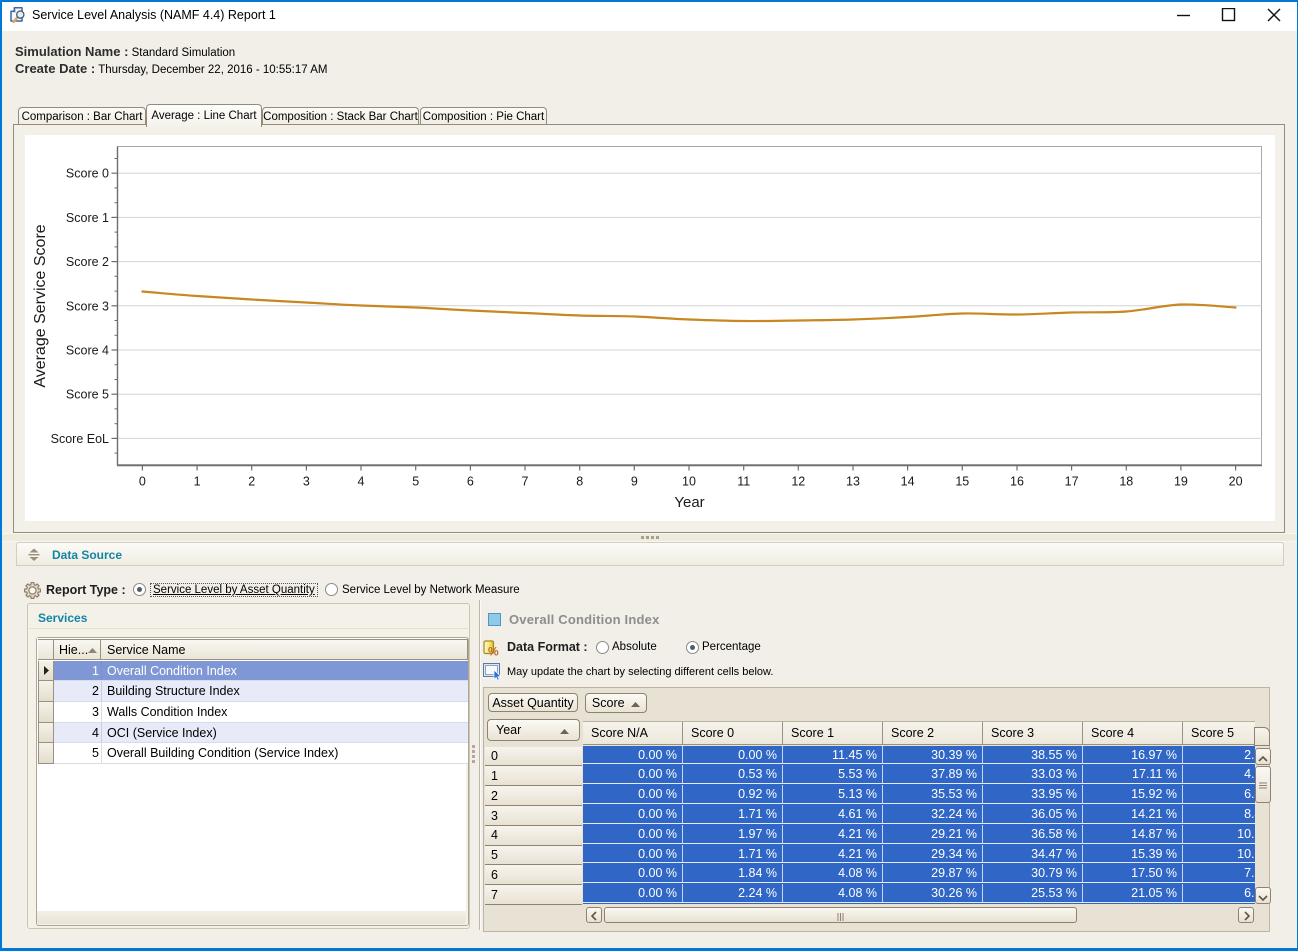 The image size is (1298, 951). I want to click on svg-text: 8, so click(579, 482).